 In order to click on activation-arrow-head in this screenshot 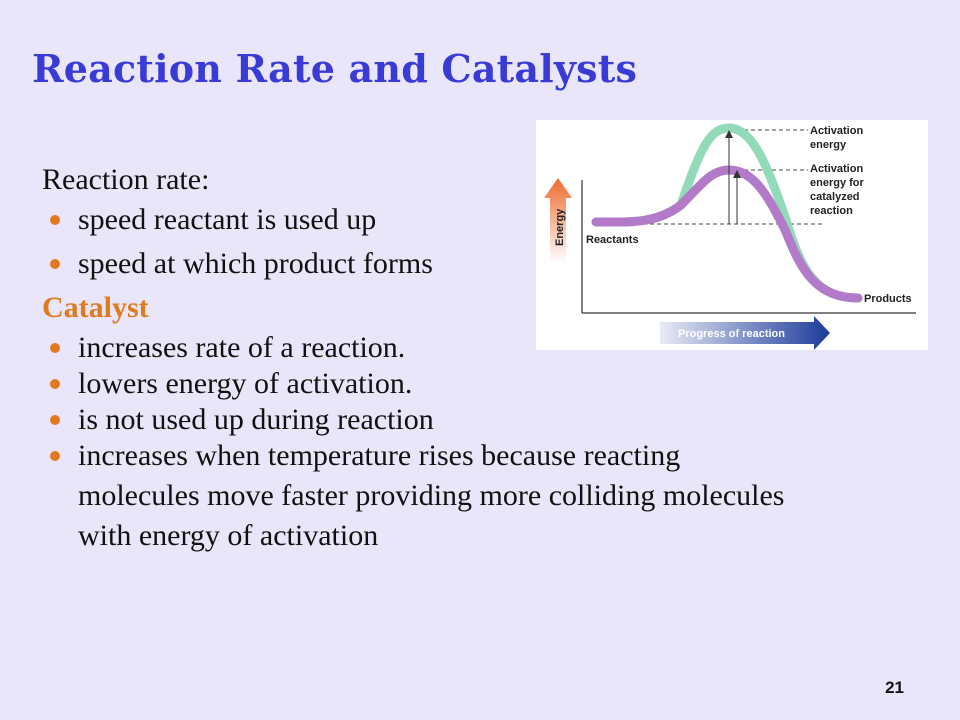, I will do `click(729, 134)`.